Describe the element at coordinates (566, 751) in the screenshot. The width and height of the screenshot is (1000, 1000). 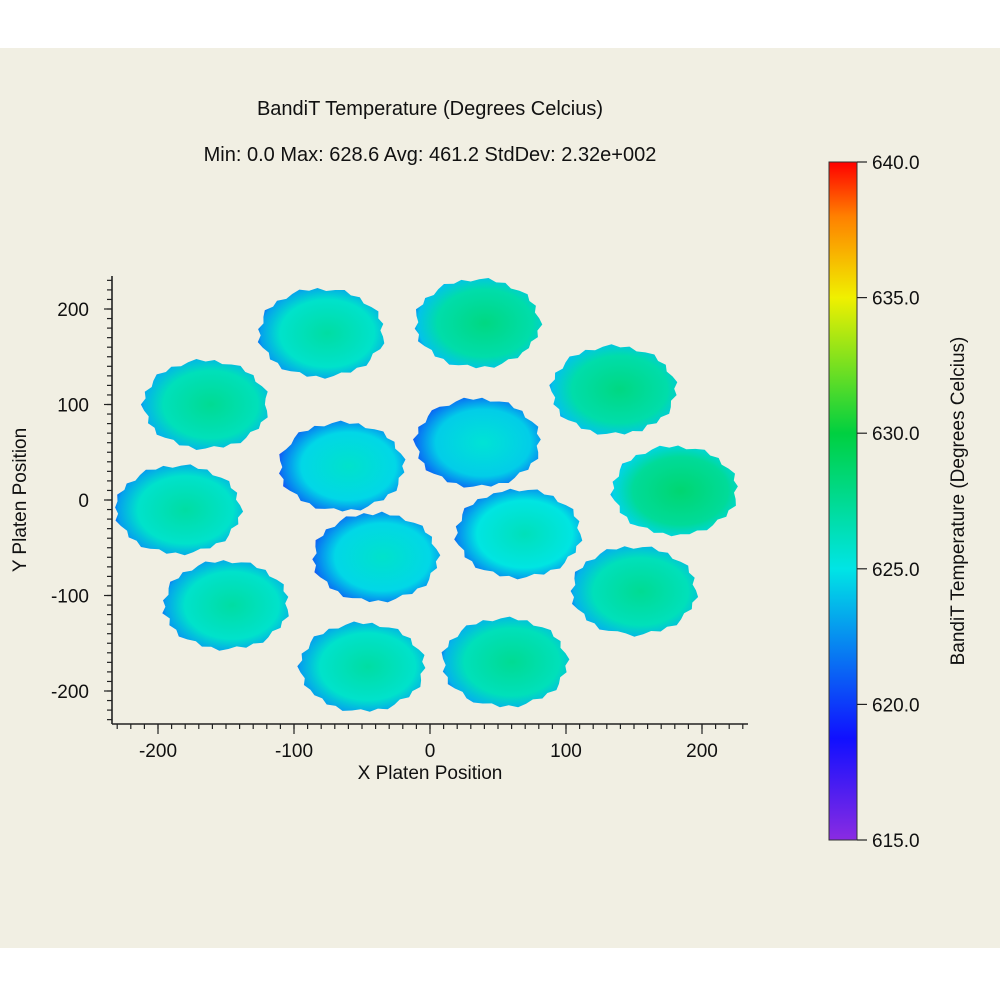
I see `x-tick-label: 100` at that location.